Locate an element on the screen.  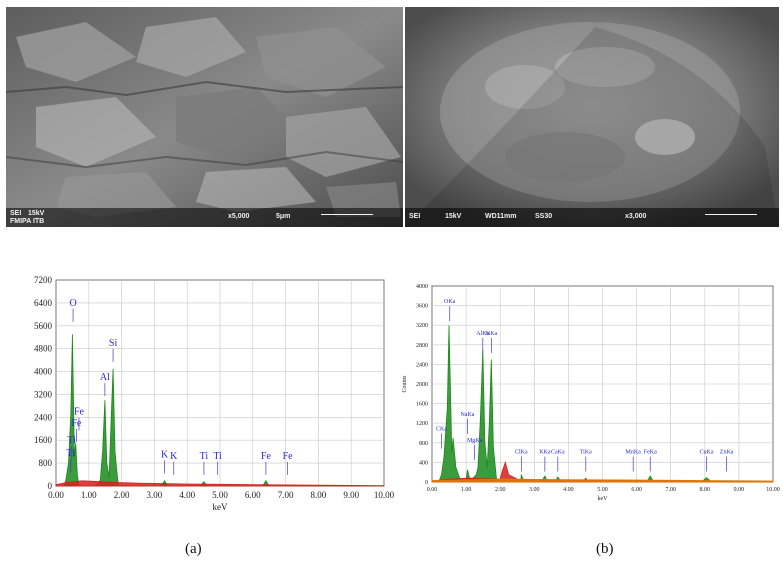
y-tick-label: 3600 is located at coordinates (422, 307).